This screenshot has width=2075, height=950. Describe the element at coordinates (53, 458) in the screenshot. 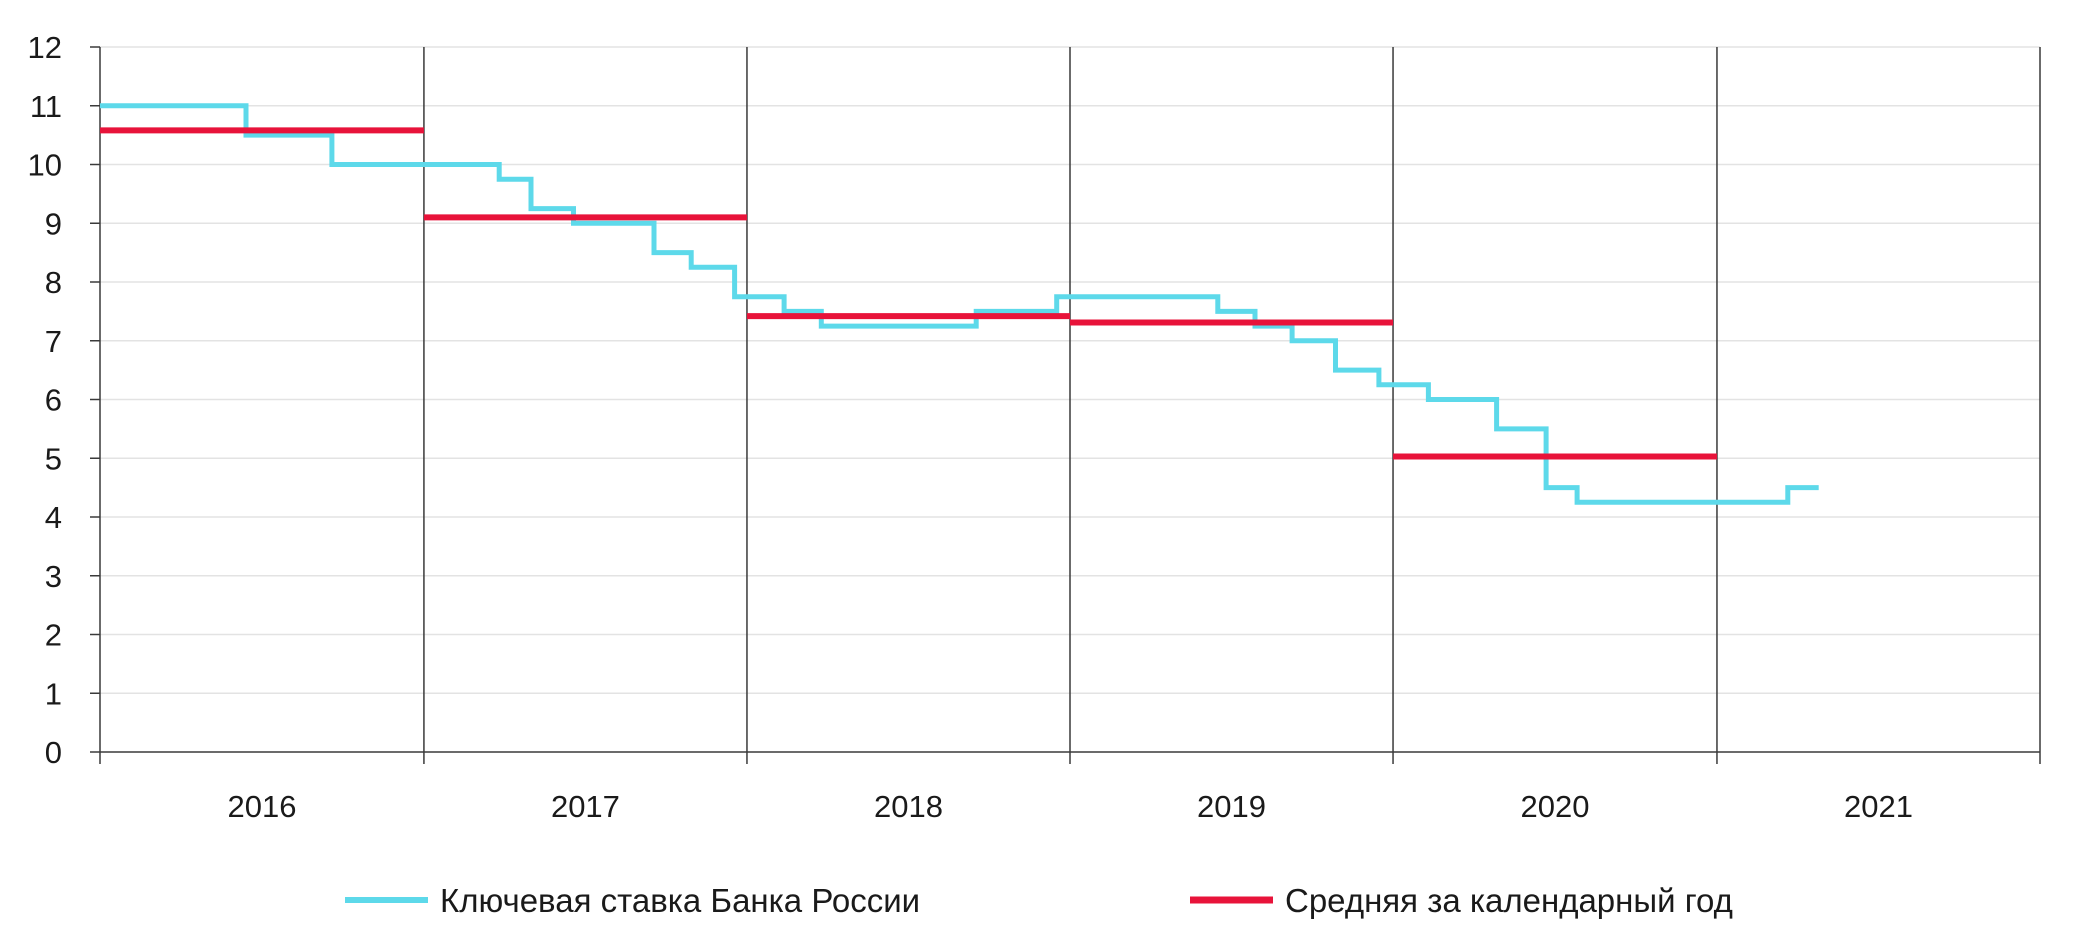

I see `y-tick-label: 5` at that location.